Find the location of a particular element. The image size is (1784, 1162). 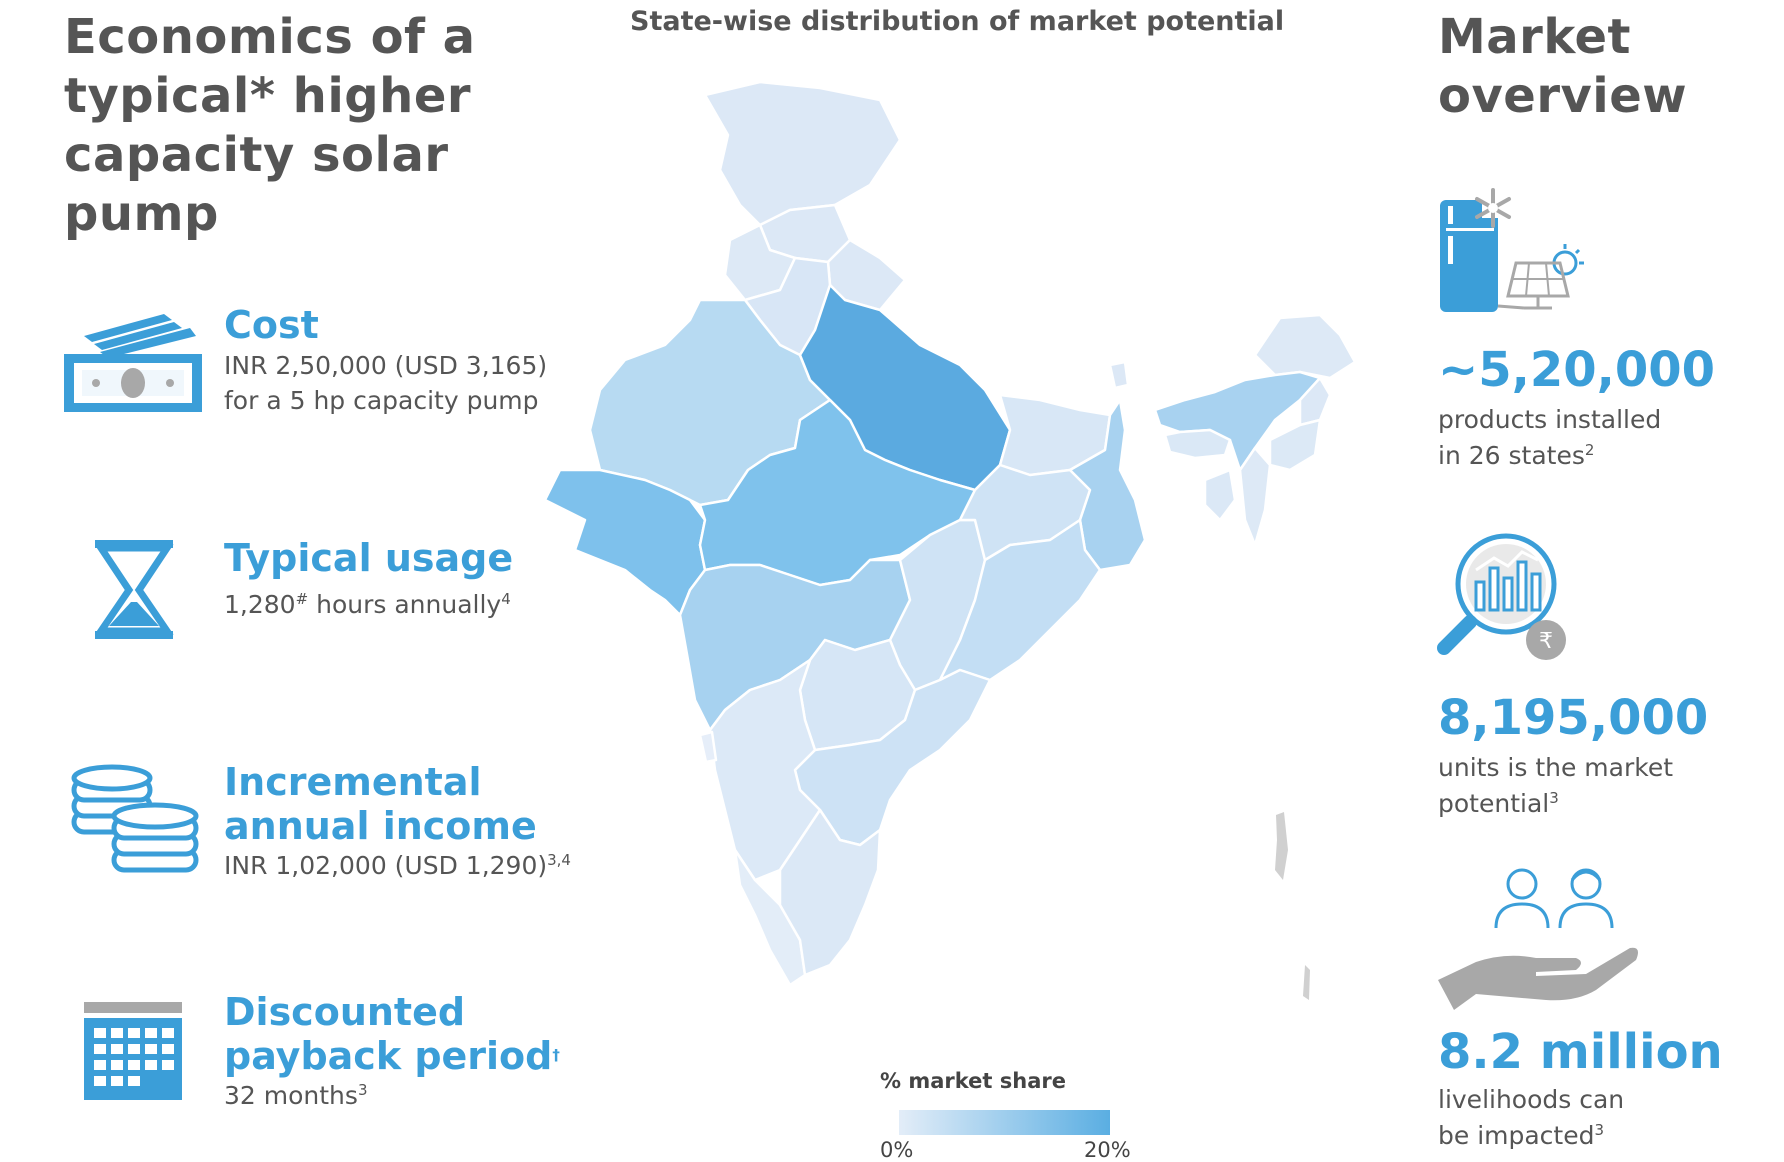

usage-text: 1,280# hours annually4 is located at coordinates (367, 604).